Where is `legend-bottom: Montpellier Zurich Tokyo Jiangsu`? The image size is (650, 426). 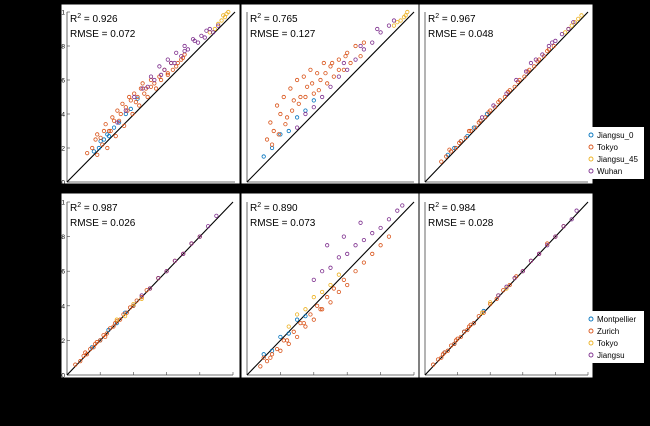 legend-bottom: Montpellier Zurich Tokyo Jiangsu is located at coordinates (615, 337).